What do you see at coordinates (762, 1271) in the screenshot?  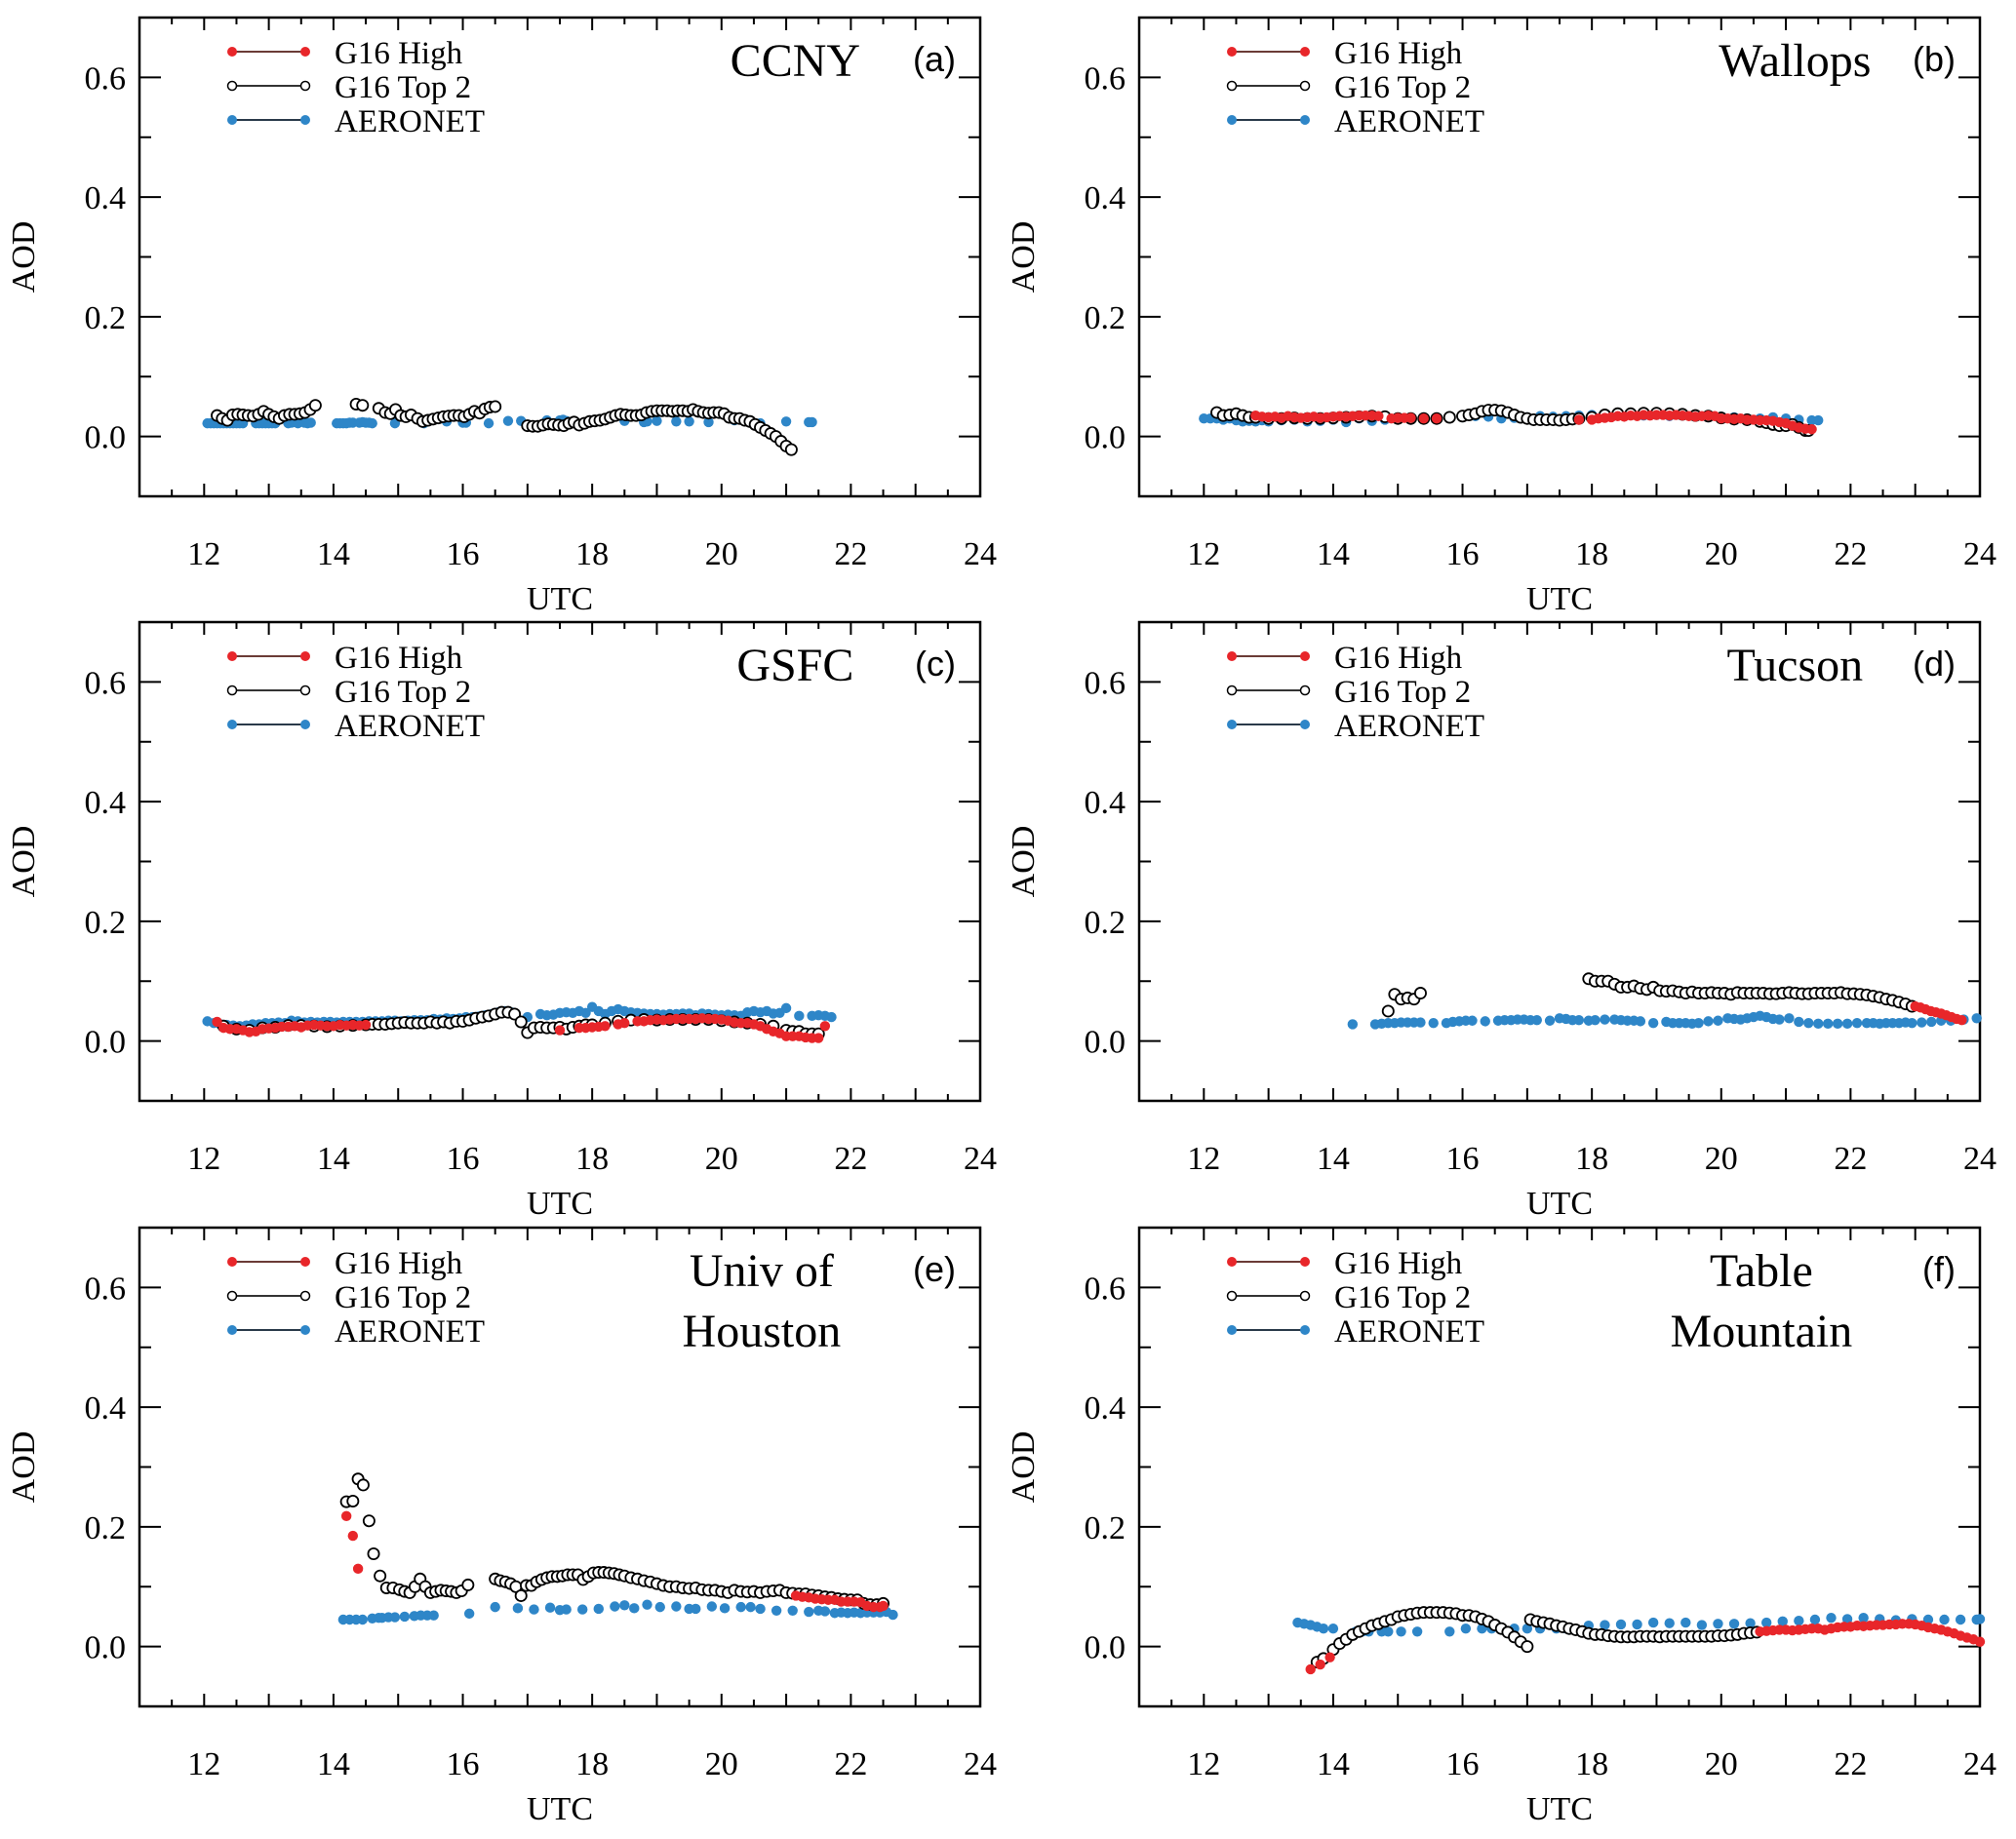 I see `site-name: Univ of` at bounding box center [762, 1271].